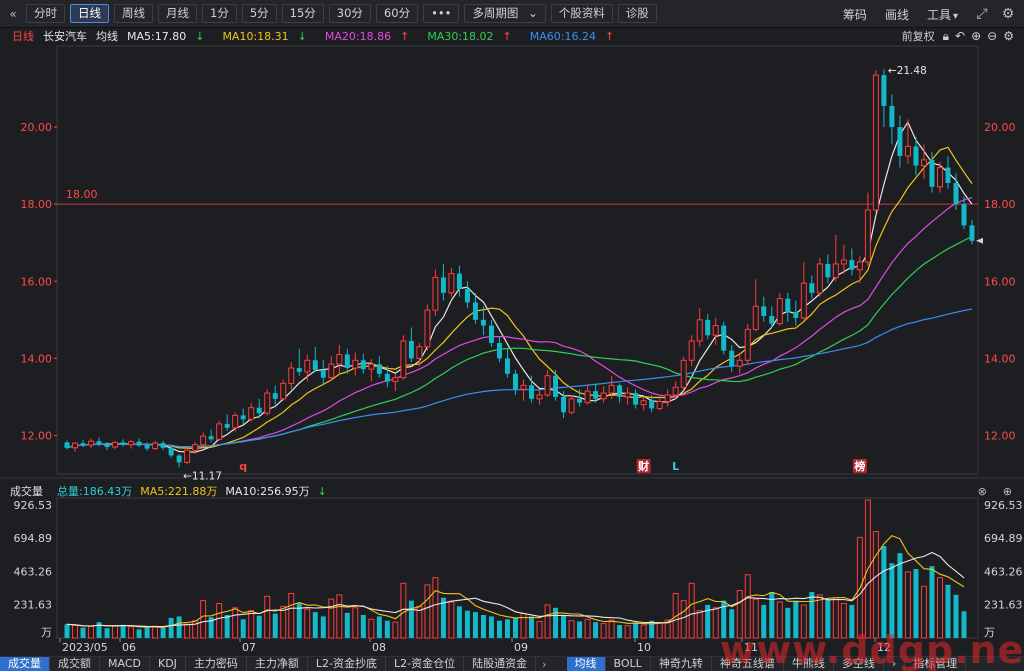  Describe the element at coordinates (895, 664) in the screenshot. I see `tab-right-6: ›` at that location.